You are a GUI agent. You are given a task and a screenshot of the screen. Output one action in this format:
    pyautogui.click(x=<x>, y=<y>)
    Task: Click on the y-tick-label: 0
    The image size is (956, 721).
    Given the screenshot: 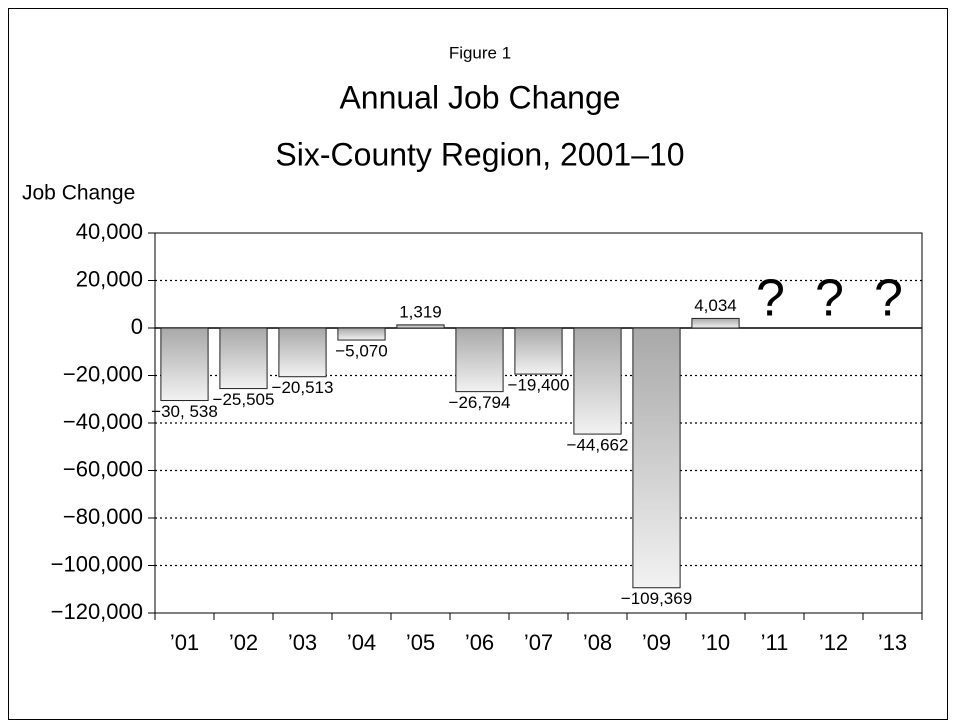 What is the action you would take?
    pyautogui.click(x=137, y=326)
    